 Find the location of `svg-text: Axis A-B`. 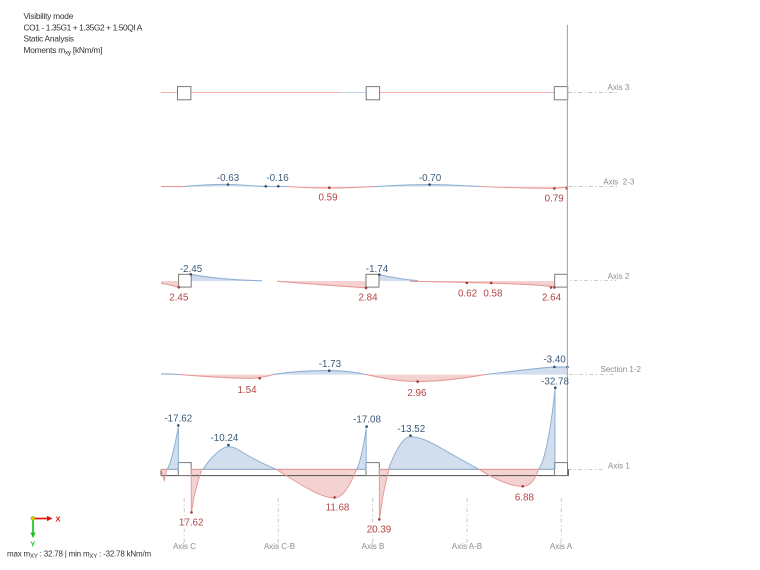

svg-text: Axis A-B is located at coordinates (467, 546).